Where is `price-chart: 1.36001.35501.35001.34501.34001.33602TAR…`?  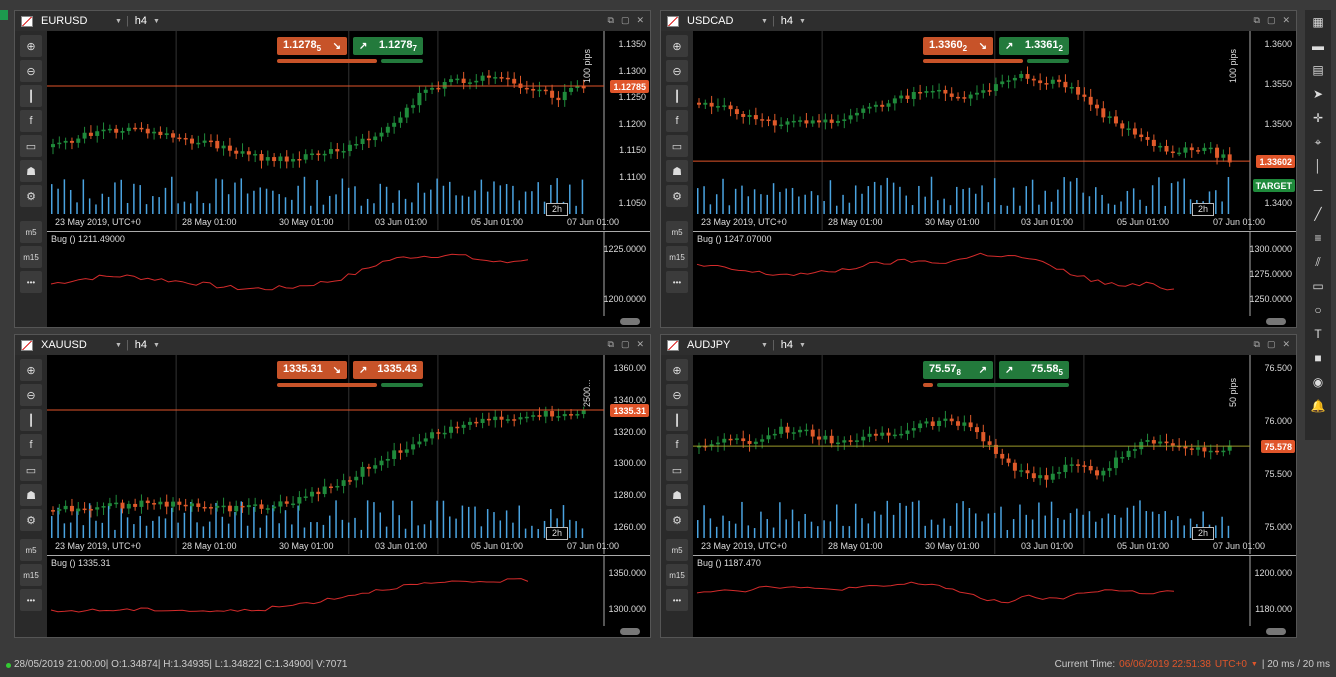 price-chart: 1.36001.35501.35001.34501.34001.33602TAR… is located at coordinates (994, 130).